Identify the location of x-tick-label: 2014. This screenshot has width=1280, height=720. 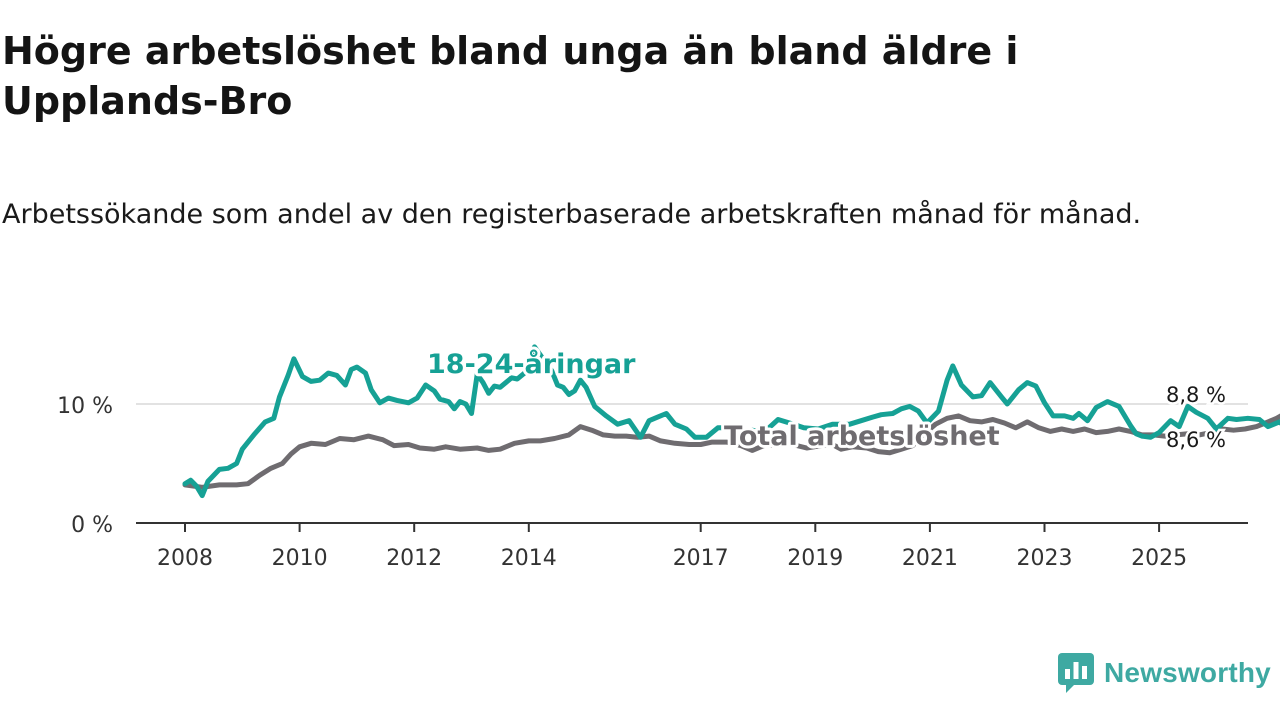
(529, 558).